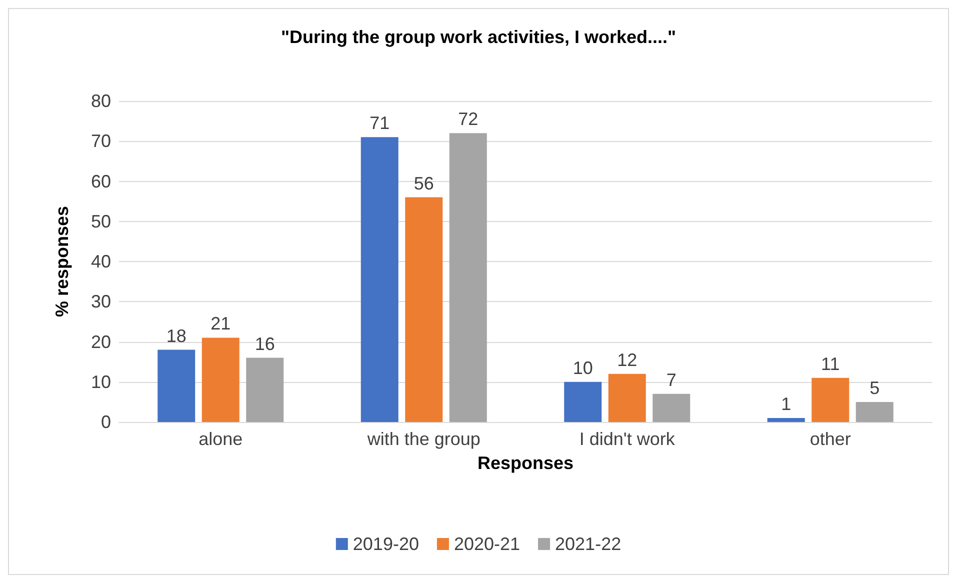 The image size is (957, 583). Describe the element at coordinates (525, 463) in the screenshot. I see `x-axis-title: Responses` at that location.